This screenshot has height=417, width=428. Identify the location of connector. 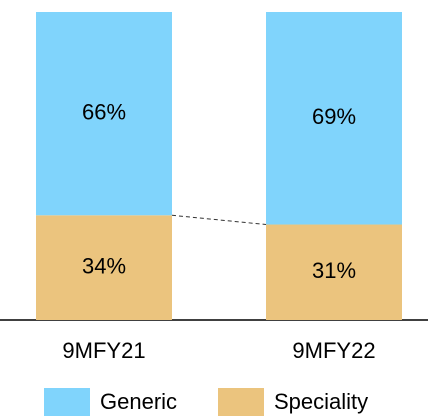
(219, 220).